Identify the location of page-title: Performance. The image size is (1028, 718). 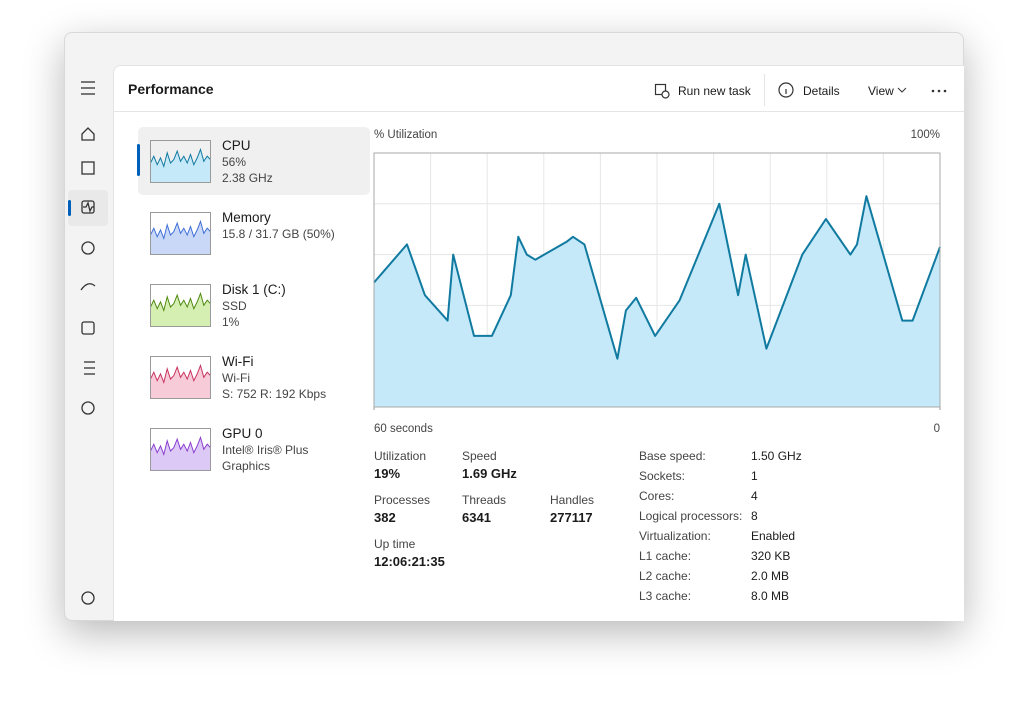
(171, 89).